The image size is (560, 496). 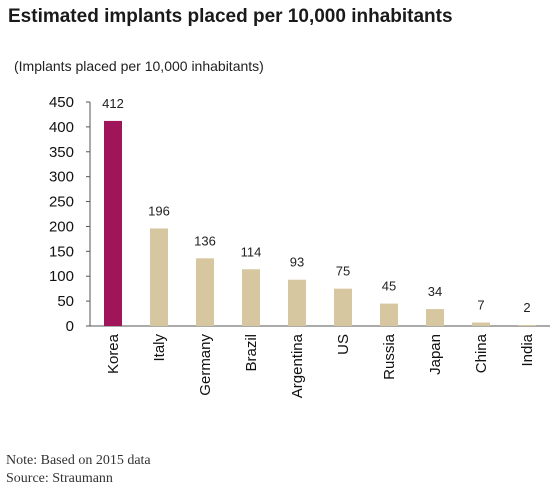 I want to click on y-tick-label: 300, so click(x=61, y=177).